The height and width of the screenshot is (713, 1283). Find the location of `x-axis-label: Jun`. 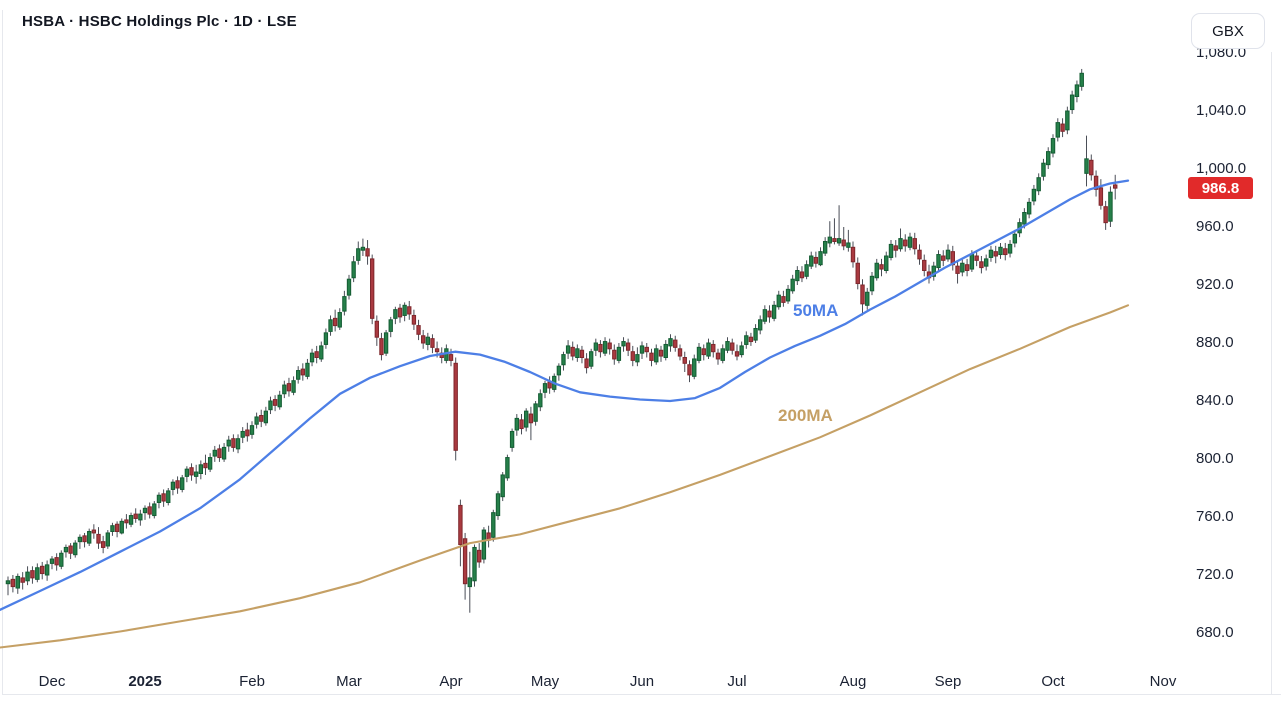

x-axis-label: Jun is located at coordinates (642, 681).